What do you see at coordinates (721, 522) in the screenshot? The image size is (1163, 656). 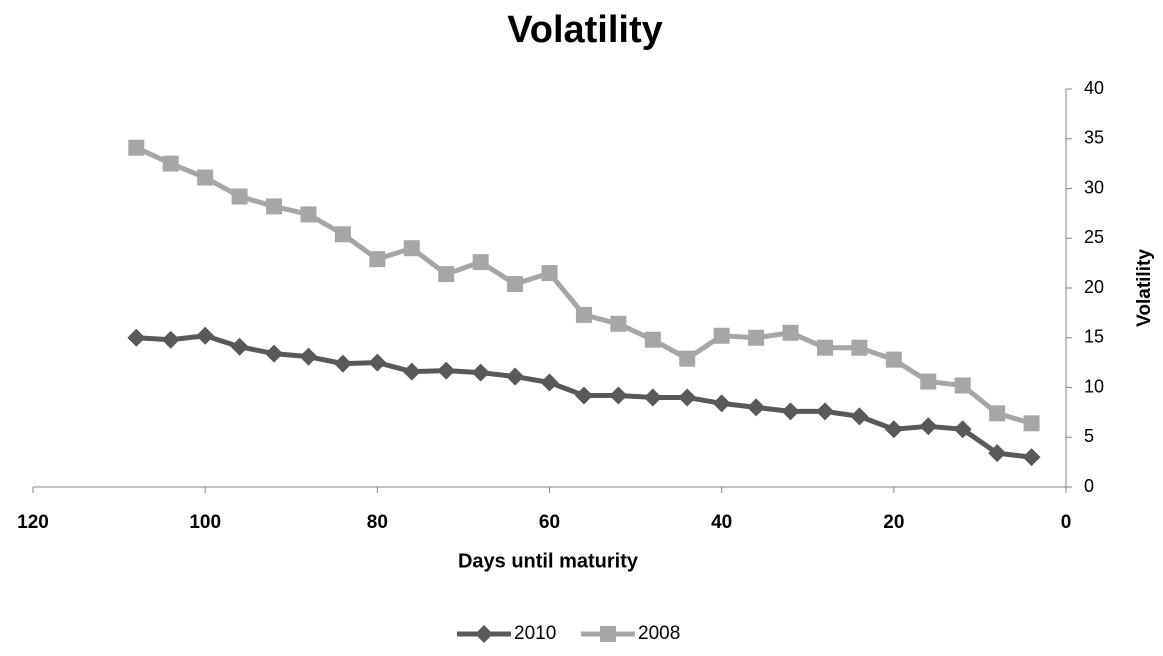 I see `x-tick-label: 40` at bounding box center [721, 522].